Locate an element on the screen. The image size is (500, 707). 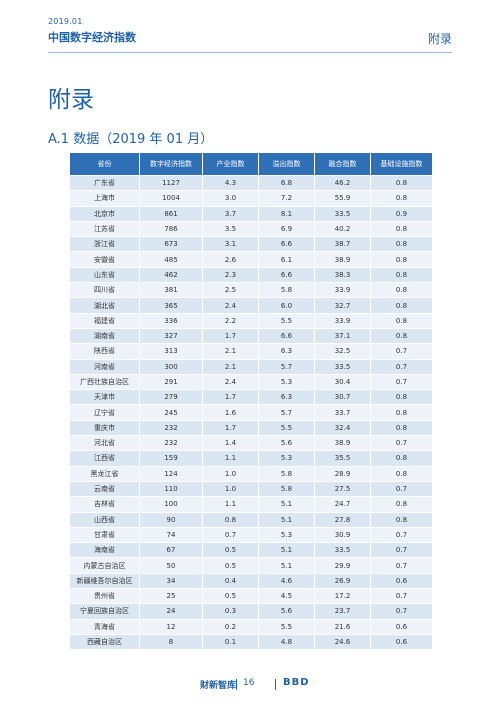
value-cell: 35.5 is located at coordinates (342, 458).